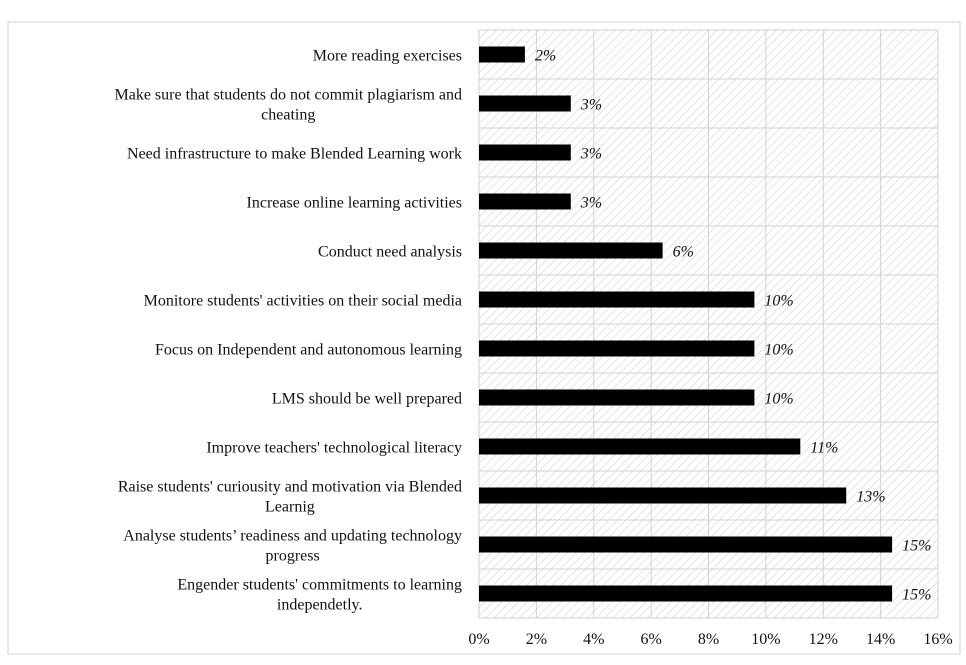  Describe the element at coordinates (765, 639) in the screenshot. I see `x-tick-label: 10%` at that location.